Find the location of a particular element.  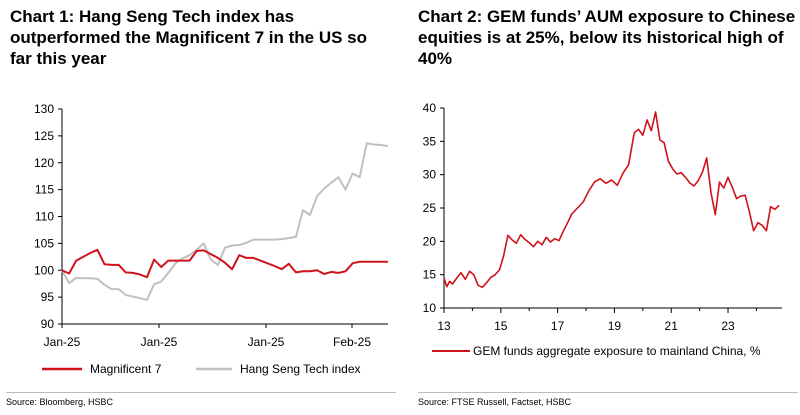

y-tick-label: 105 is located at coordinates (44, 243).